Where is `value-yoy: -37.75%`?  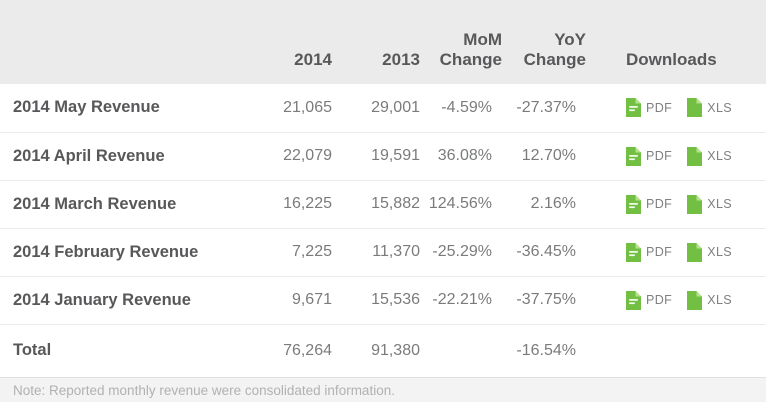
value-yoy: -37.75% is located at coordinates (544, 299).